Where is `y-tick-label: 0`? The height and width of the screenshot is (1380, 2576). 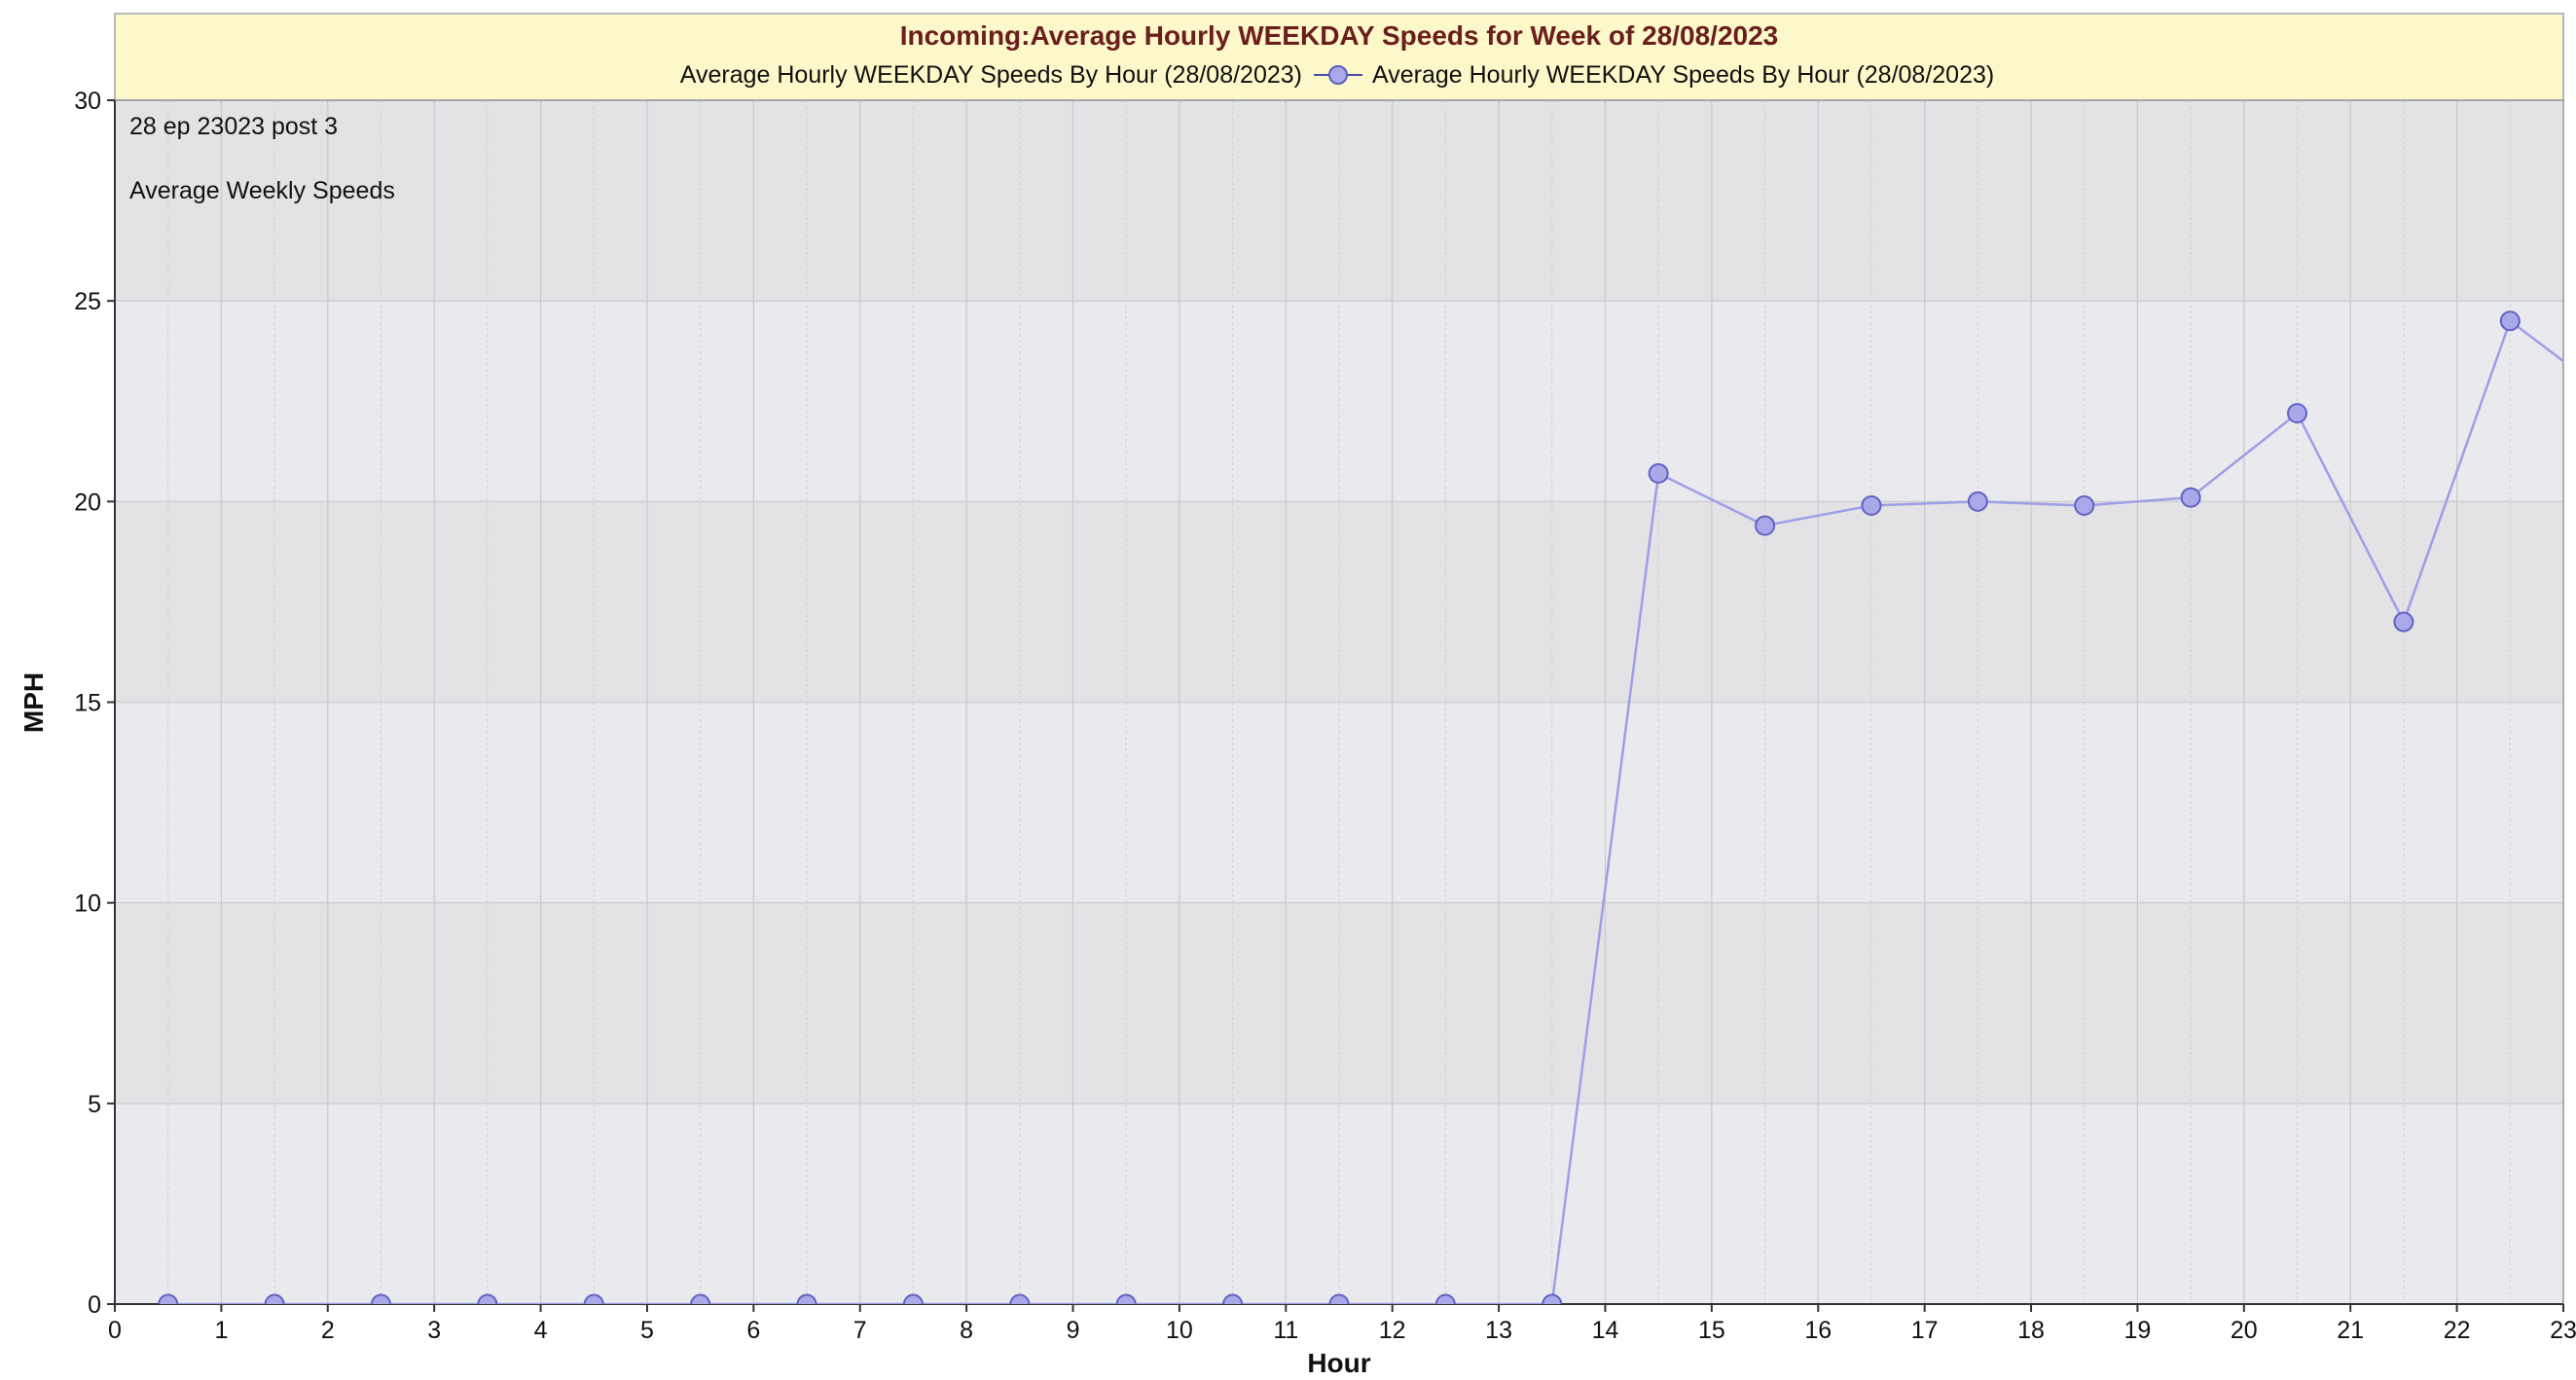 y-tick-label: 0 is located at coordinates (94, 1305).